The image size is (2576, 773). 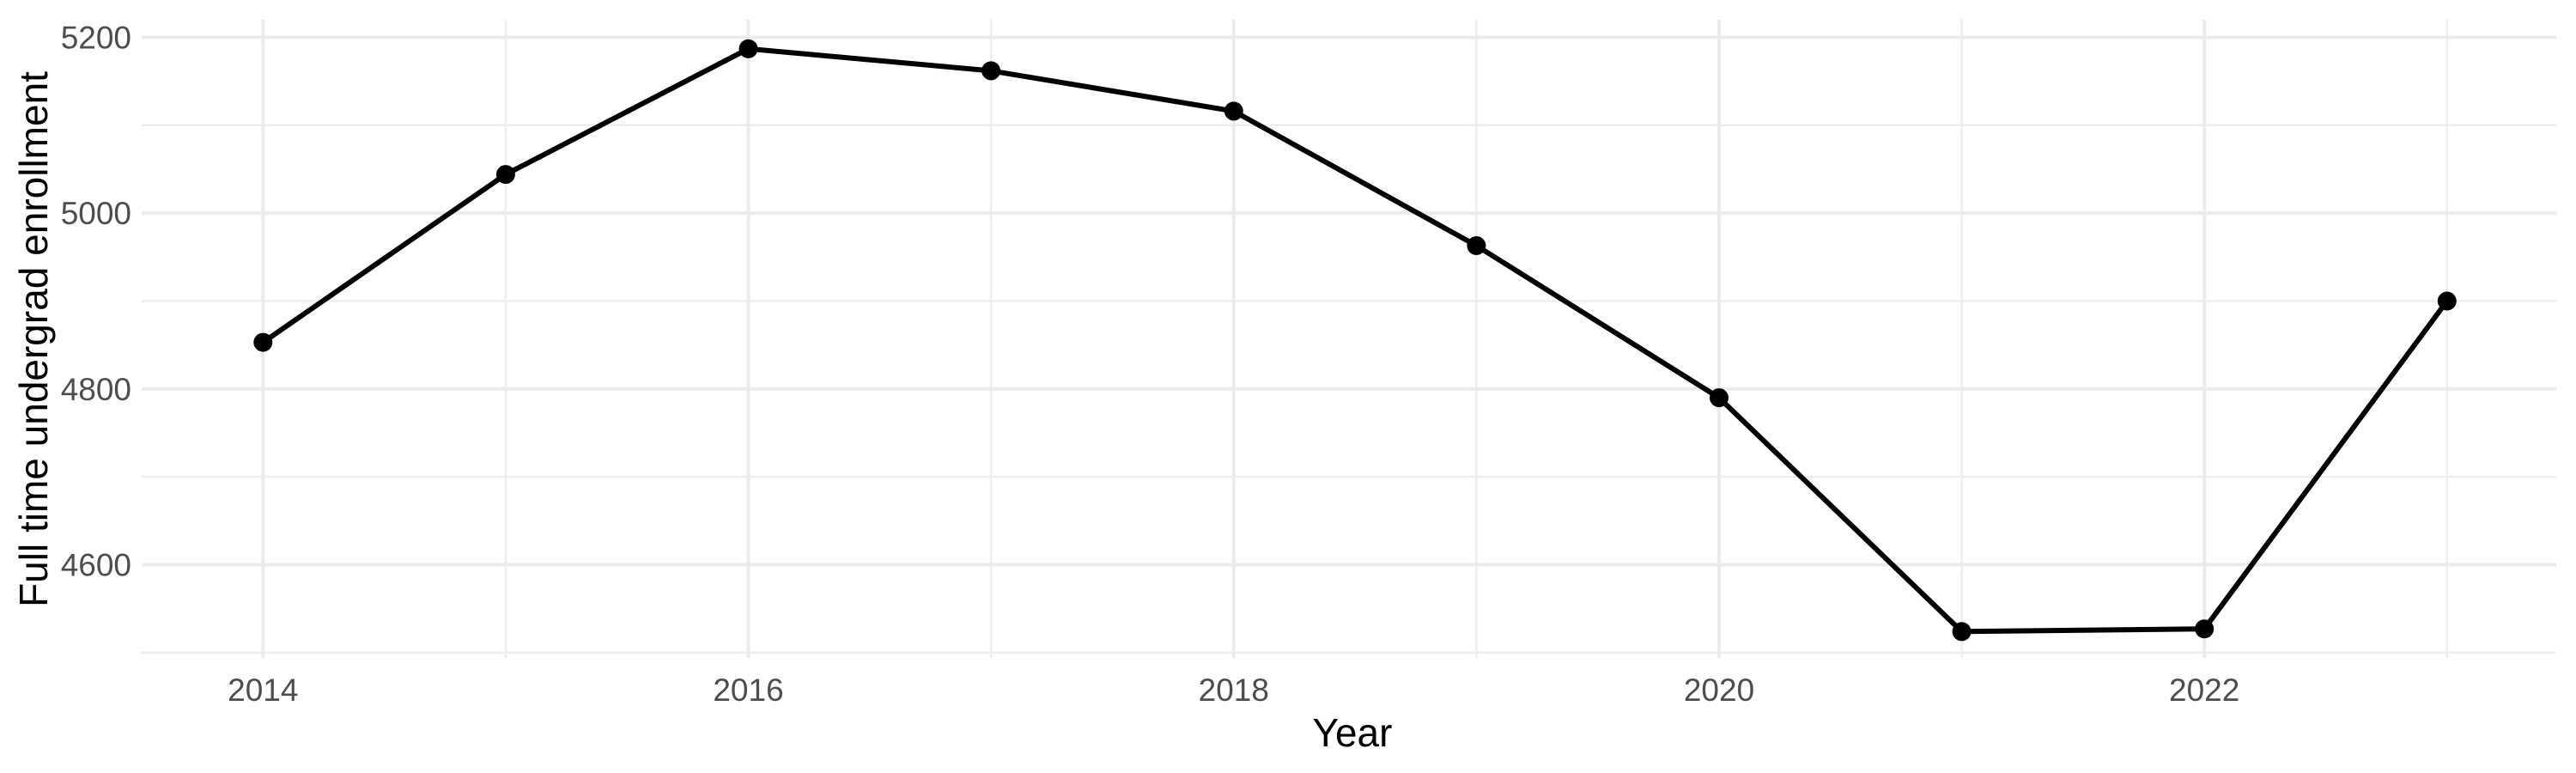 I want to click on y-axis-tick-labels: 4600 4800 5000 5200, so click(x=96, y=302).